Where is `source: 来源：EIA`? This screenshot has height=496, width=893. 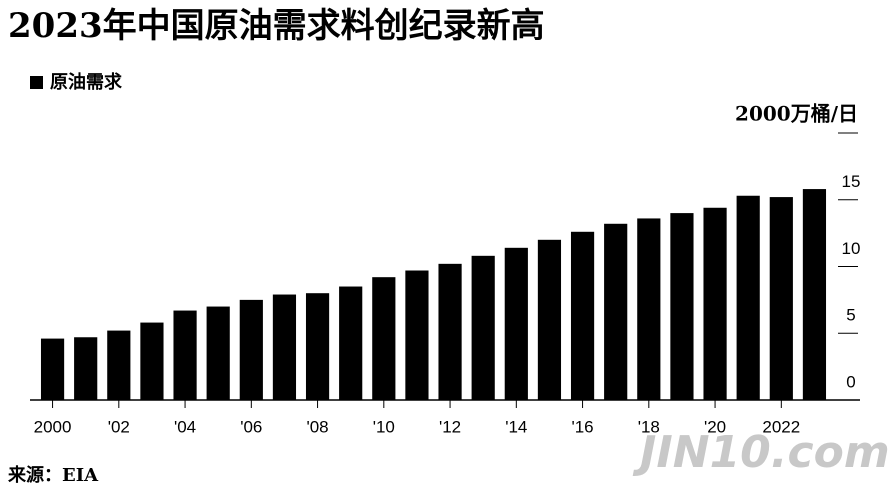 source: 来源：EIA is located at coordinates (53, 475).